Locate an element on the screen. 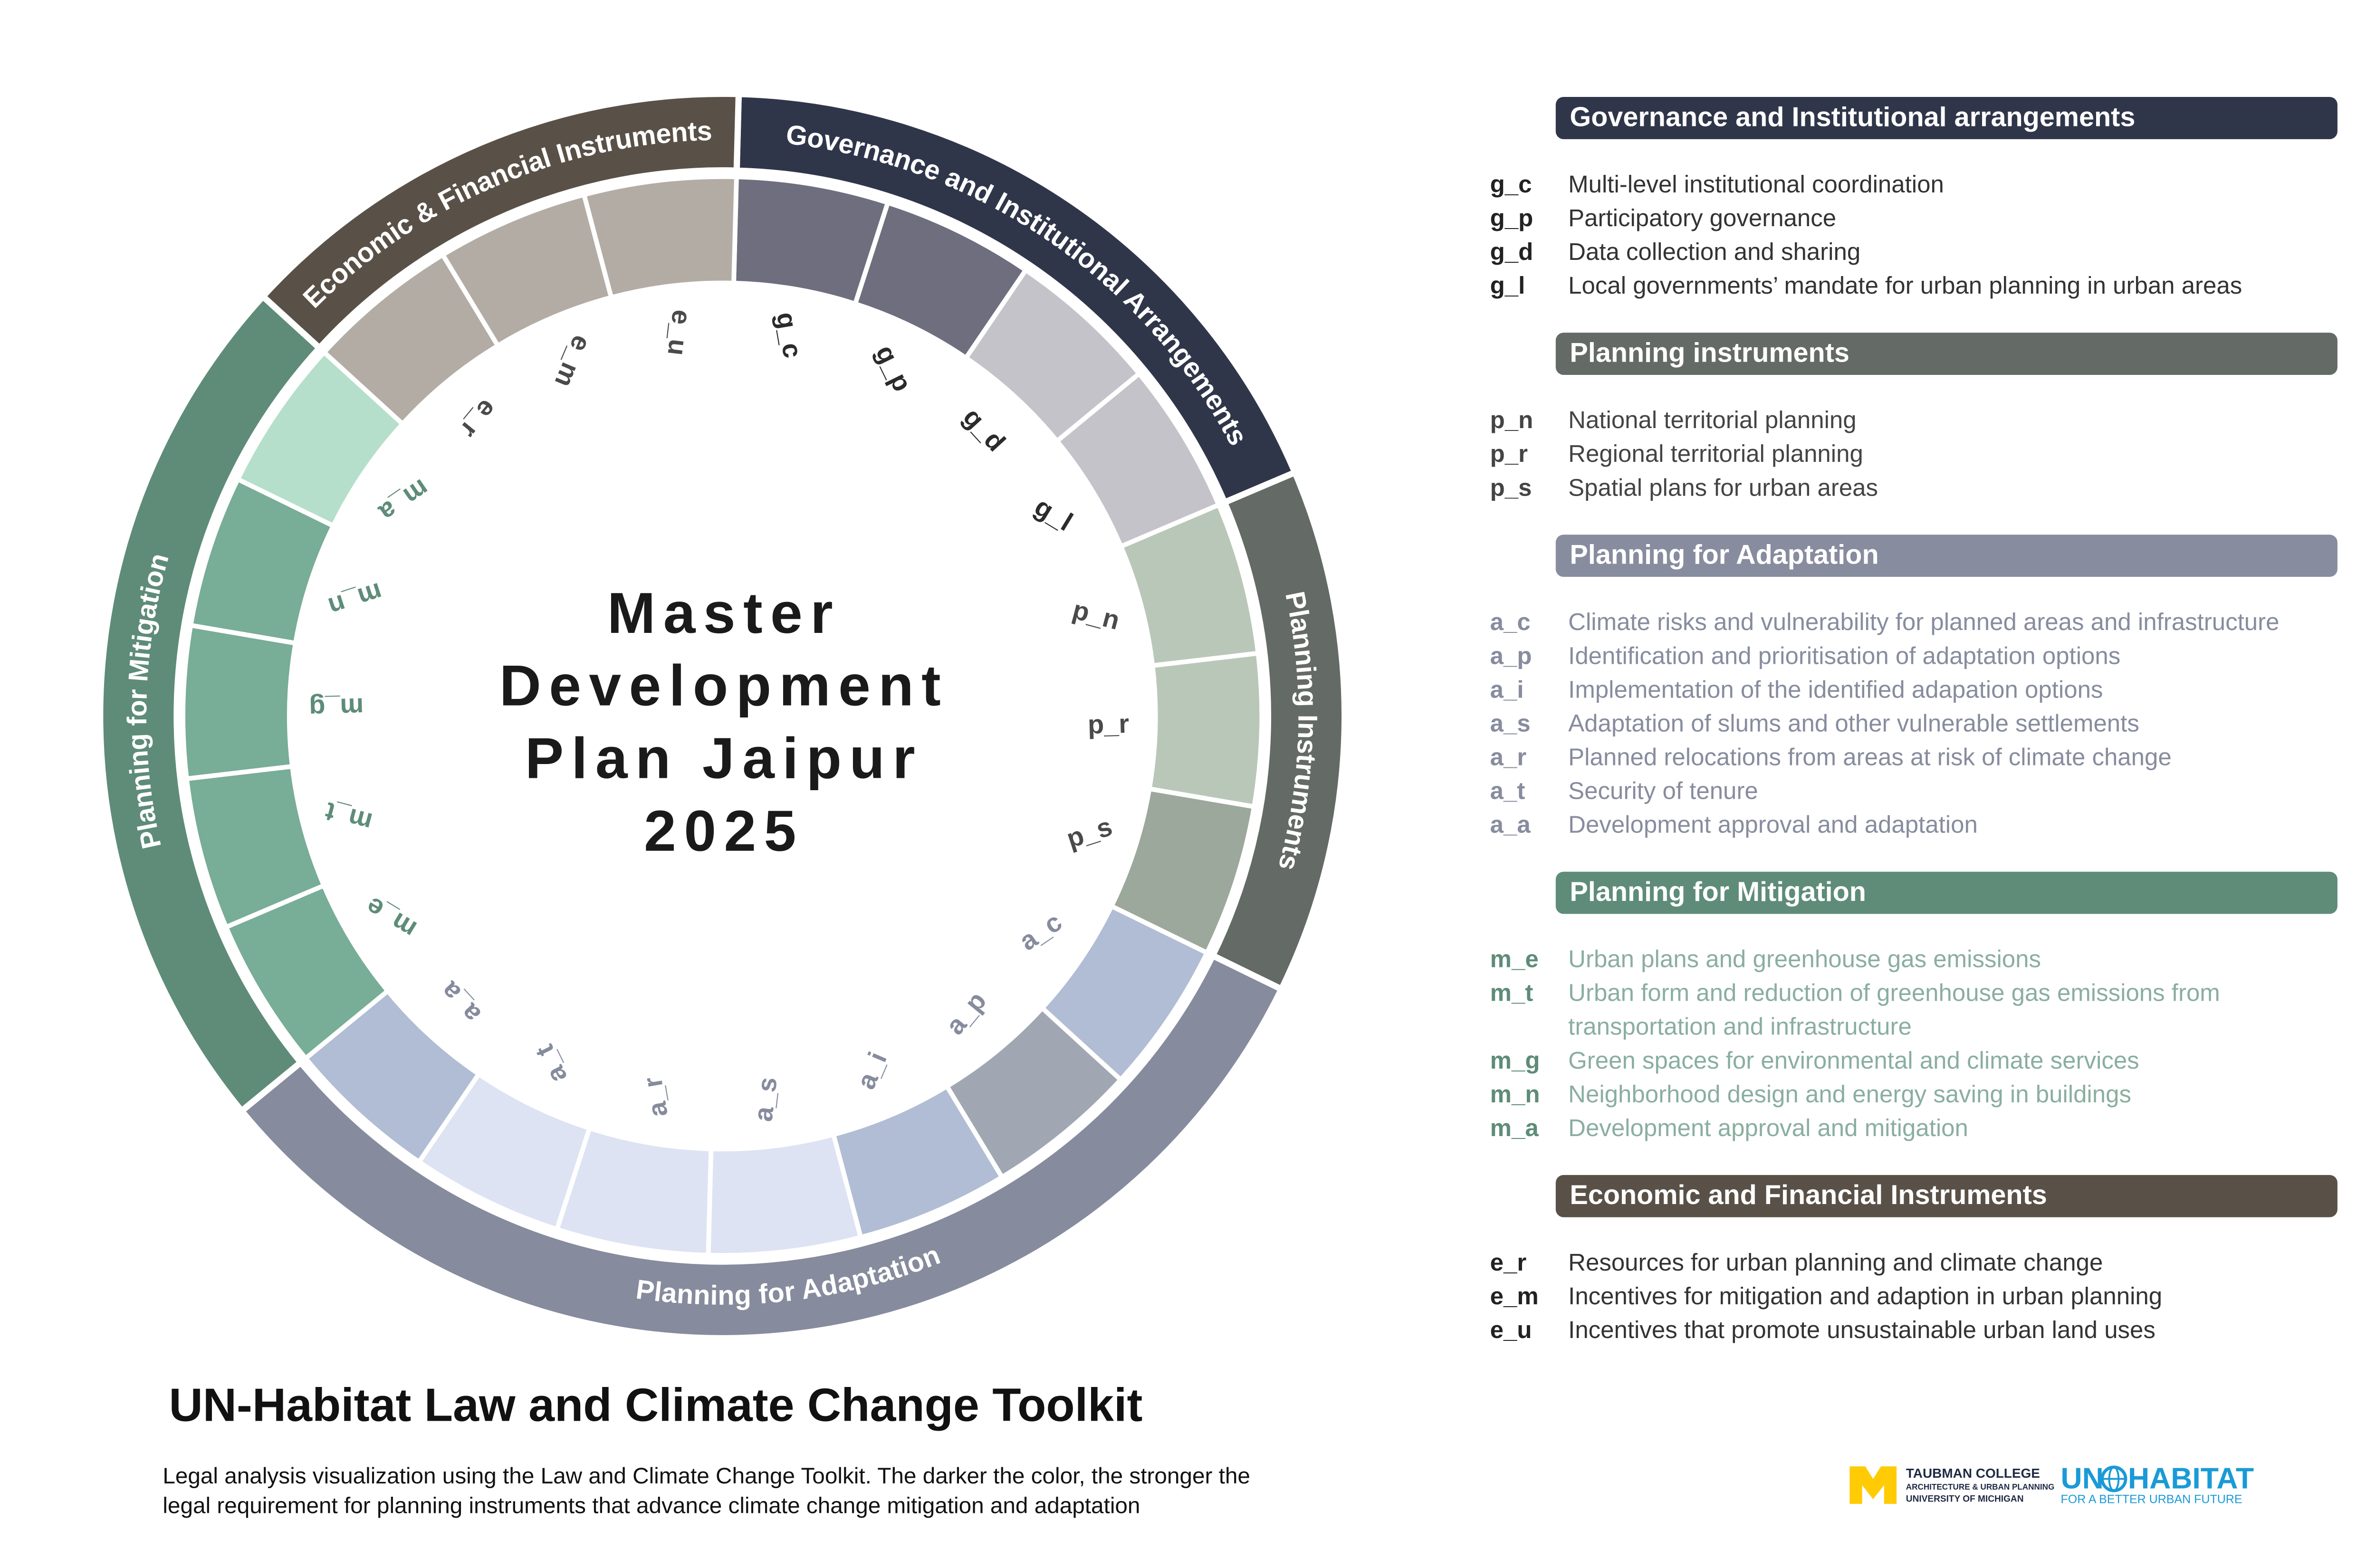  center-title-line: 2025 is located at coordinates (724, 831).